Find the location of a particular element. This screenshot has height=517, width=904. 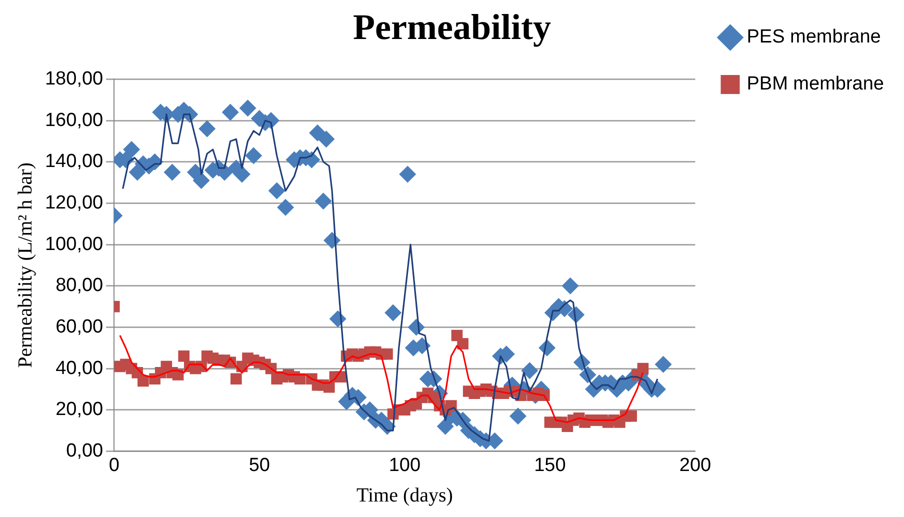

y-tick-label: 100,00 is located at coordinates (74, 244).